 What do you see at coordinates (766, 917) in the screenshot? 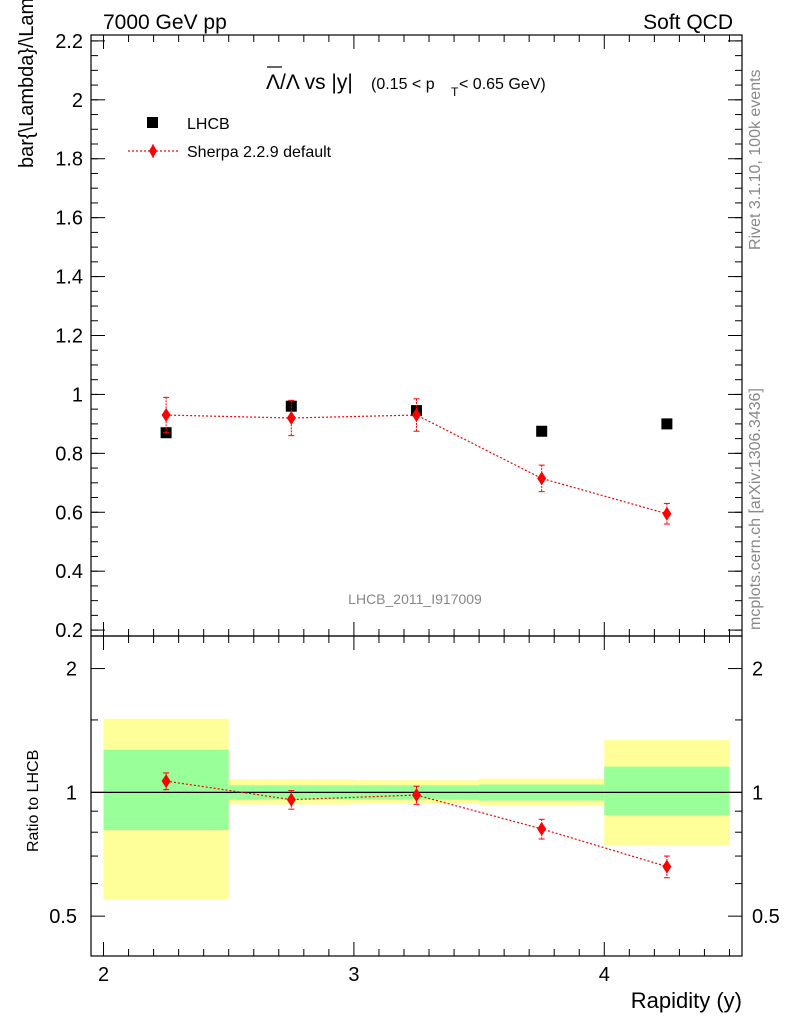
I see `ratio-ytick-label-right-0: 0.5` at bounding box center [766, 917].